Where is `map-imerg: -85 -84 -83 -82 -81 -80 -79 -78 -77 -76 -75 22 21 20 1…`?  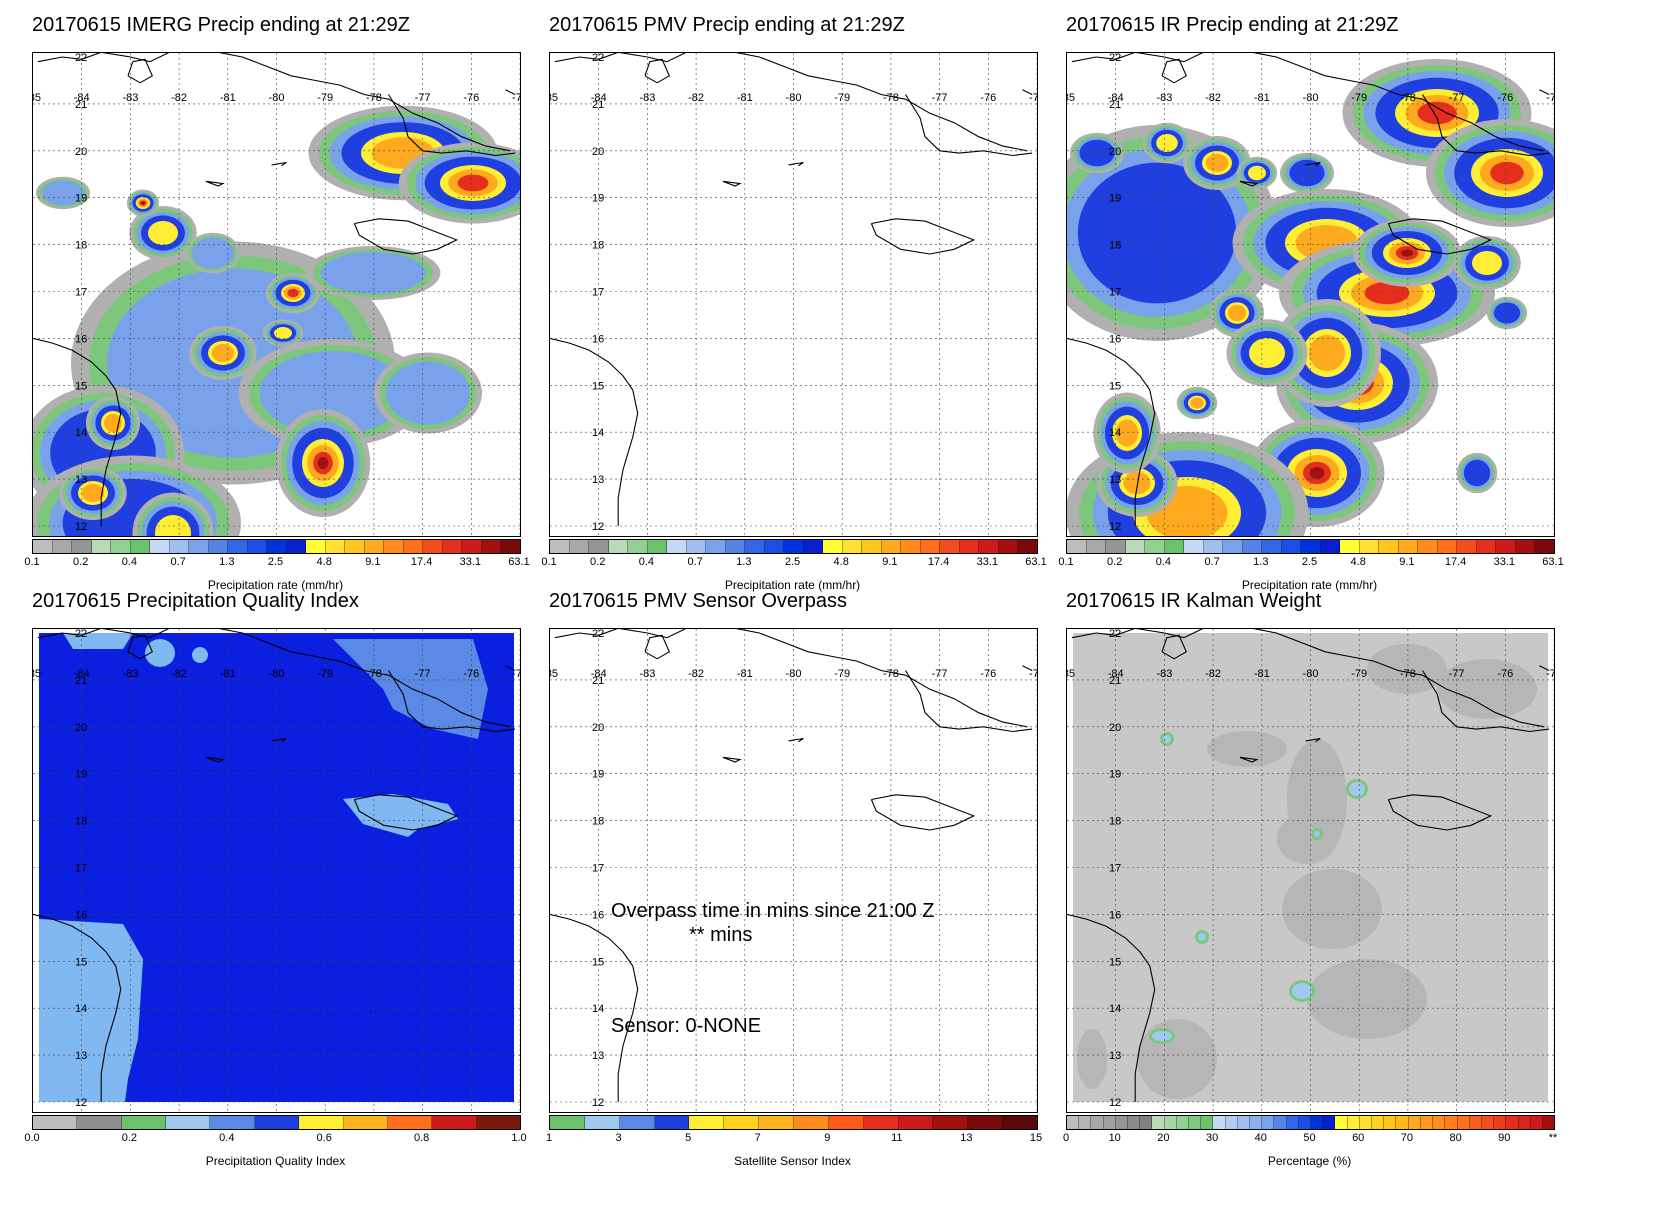
map-imerg: -85 -84 -83 -82 -81 -80 -79 -78 -77 -76 -75 22 21 20 1… is located at coordinates (276, 294).